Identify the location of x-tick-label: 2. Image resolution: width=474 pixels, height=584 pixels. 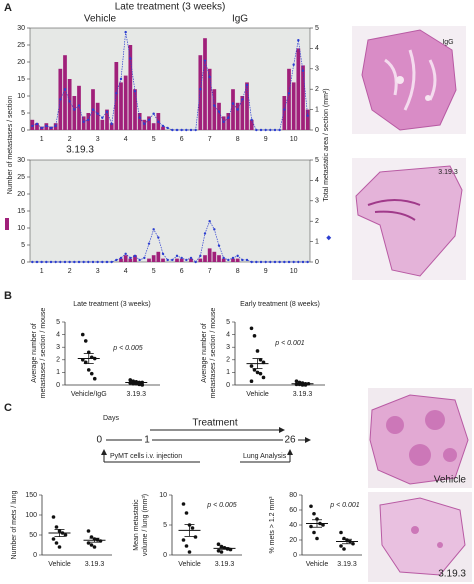
(70, 139).